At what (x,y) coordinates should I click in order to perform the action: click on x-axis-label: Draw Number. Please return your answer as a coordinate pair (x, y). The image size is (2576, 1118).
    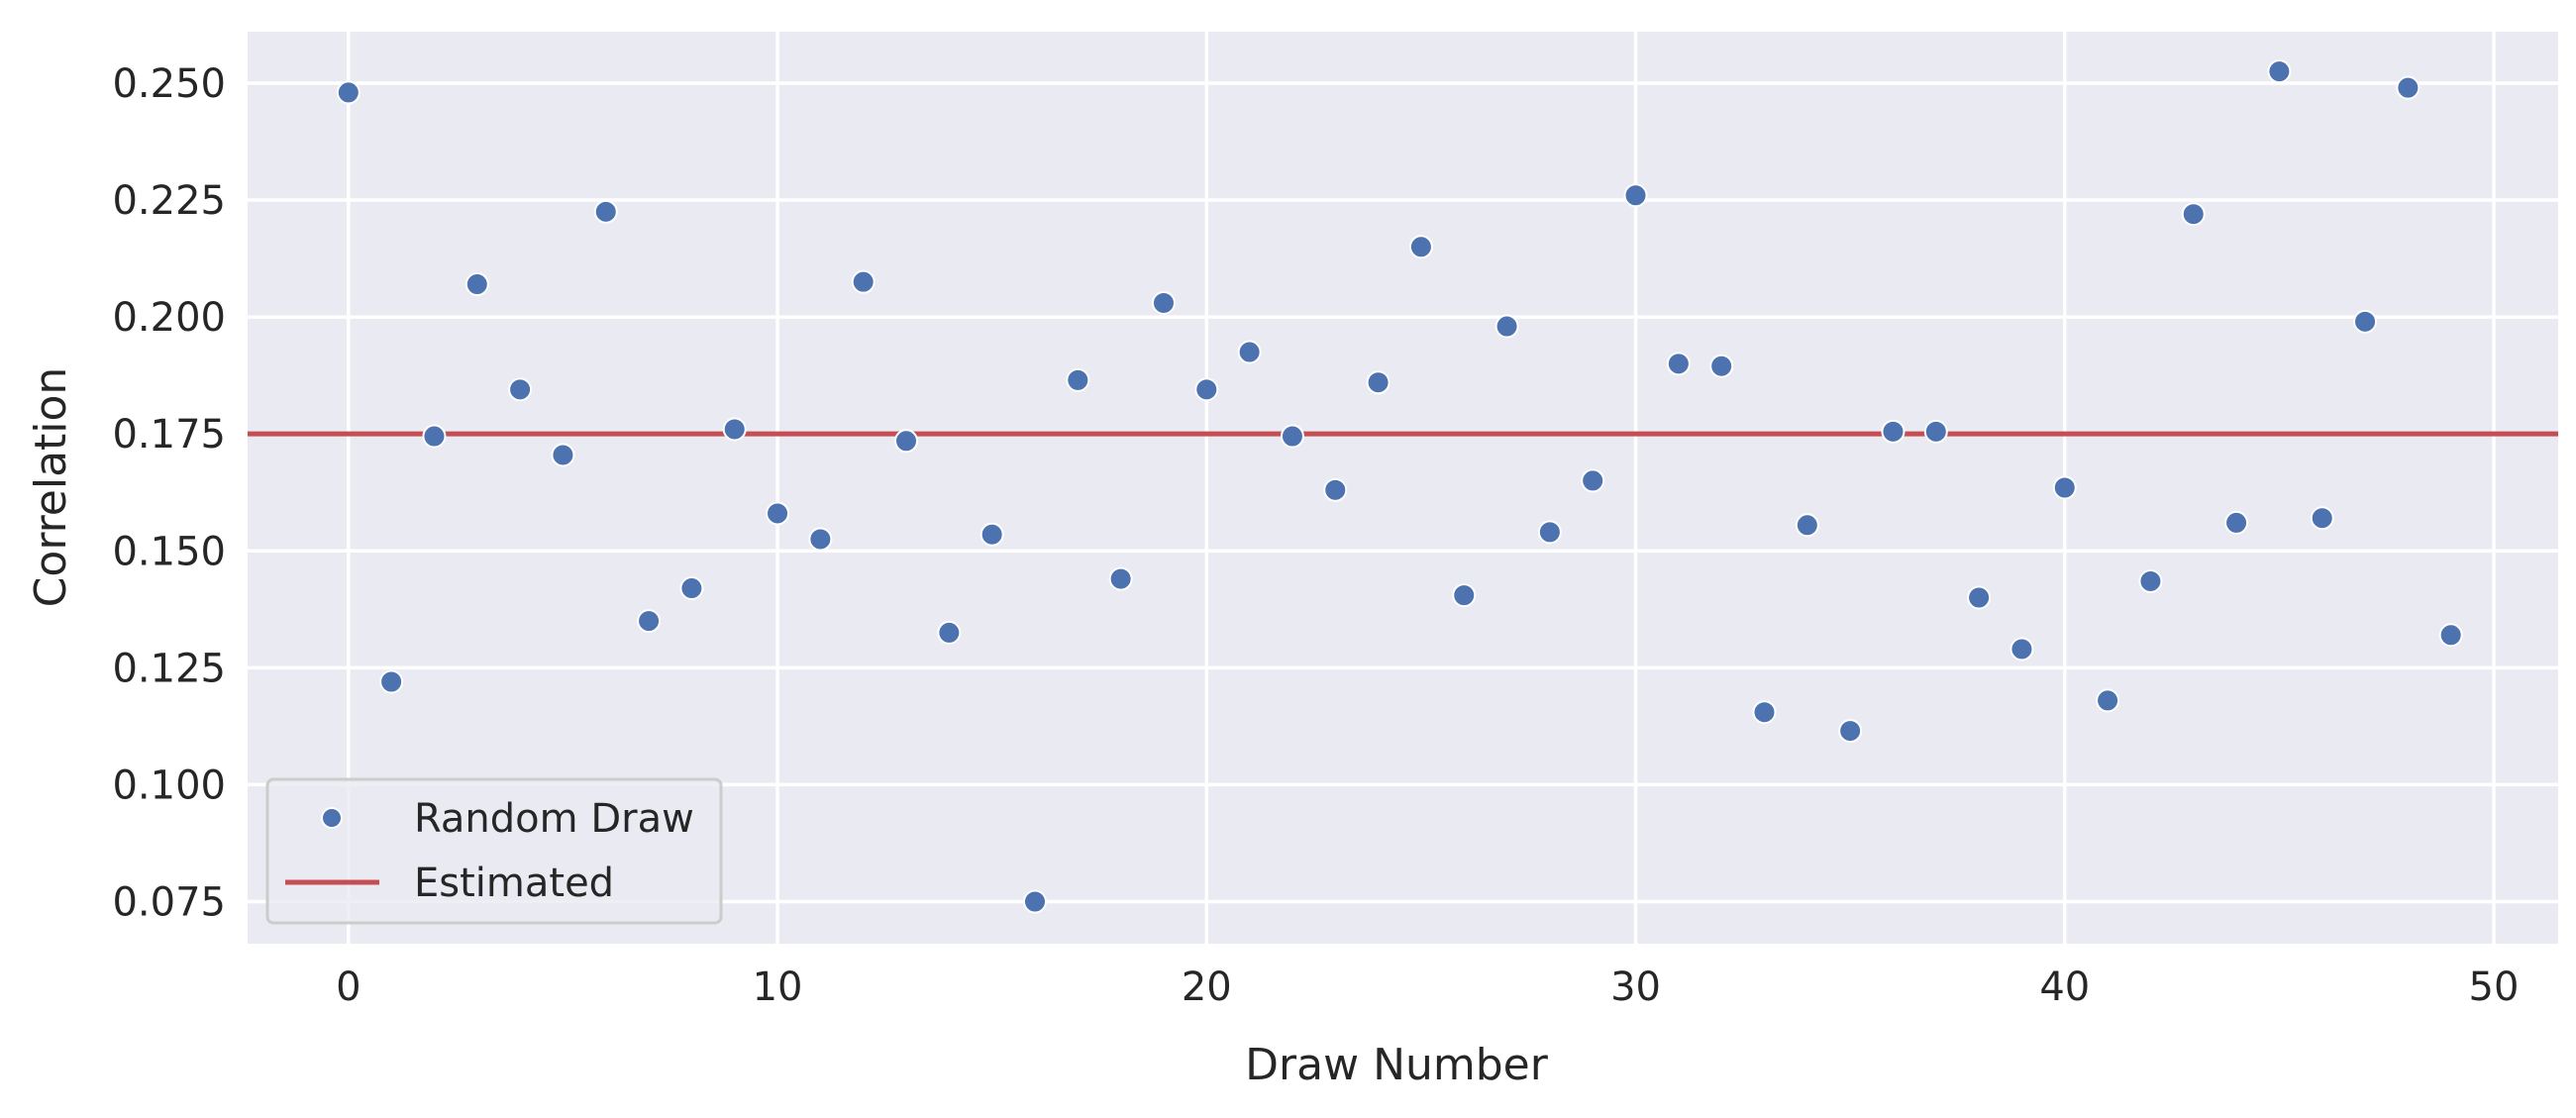
    Looking at the image, I should click on (1397, 1065).